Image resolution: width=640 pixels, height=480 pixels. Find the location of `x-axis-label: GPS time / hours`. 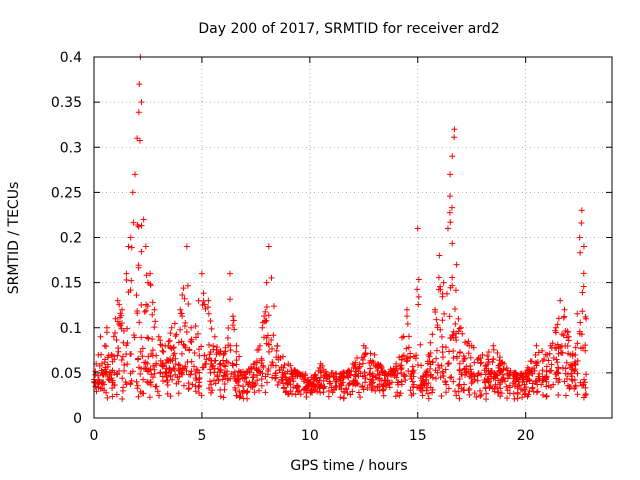

x-axis-label: GPS time / hours is located at coordinates (348, 466).